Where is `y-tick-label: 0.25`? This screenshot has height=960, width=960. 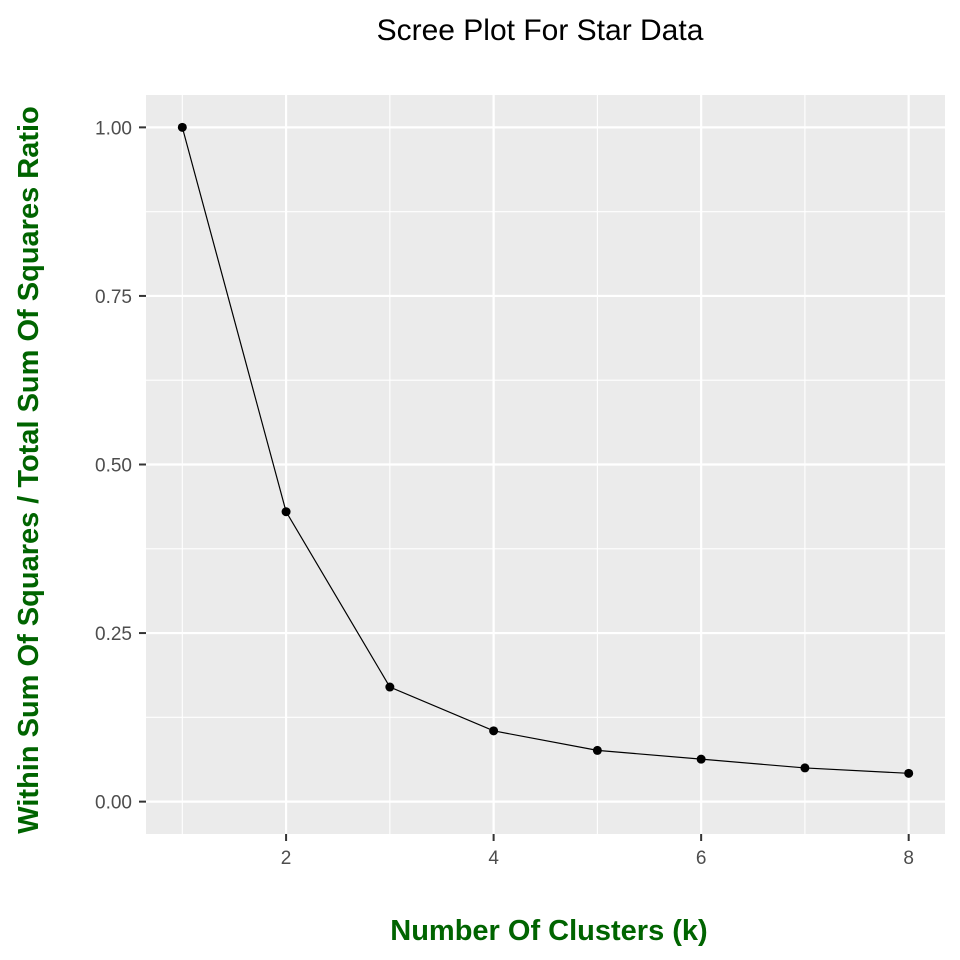 y-tick-label: 0.25 is located at coordinates (113, 634).